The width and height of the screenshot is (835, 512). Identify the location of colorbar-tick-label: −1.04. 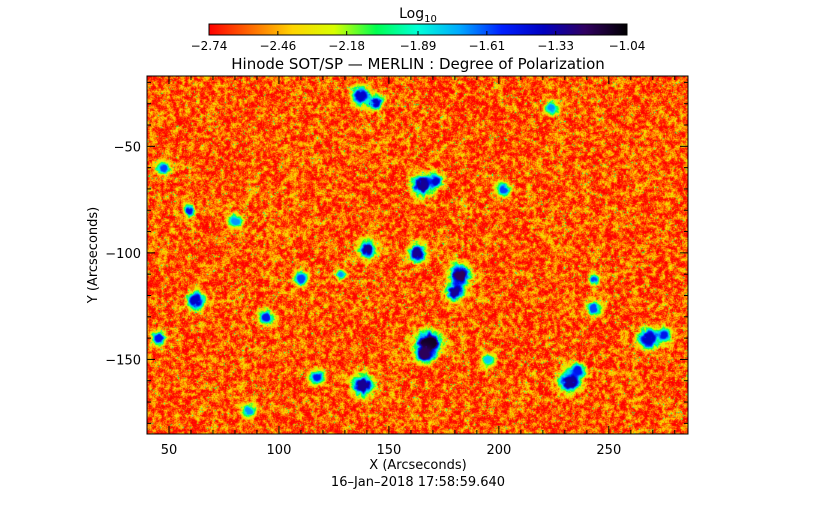
(627, 46).